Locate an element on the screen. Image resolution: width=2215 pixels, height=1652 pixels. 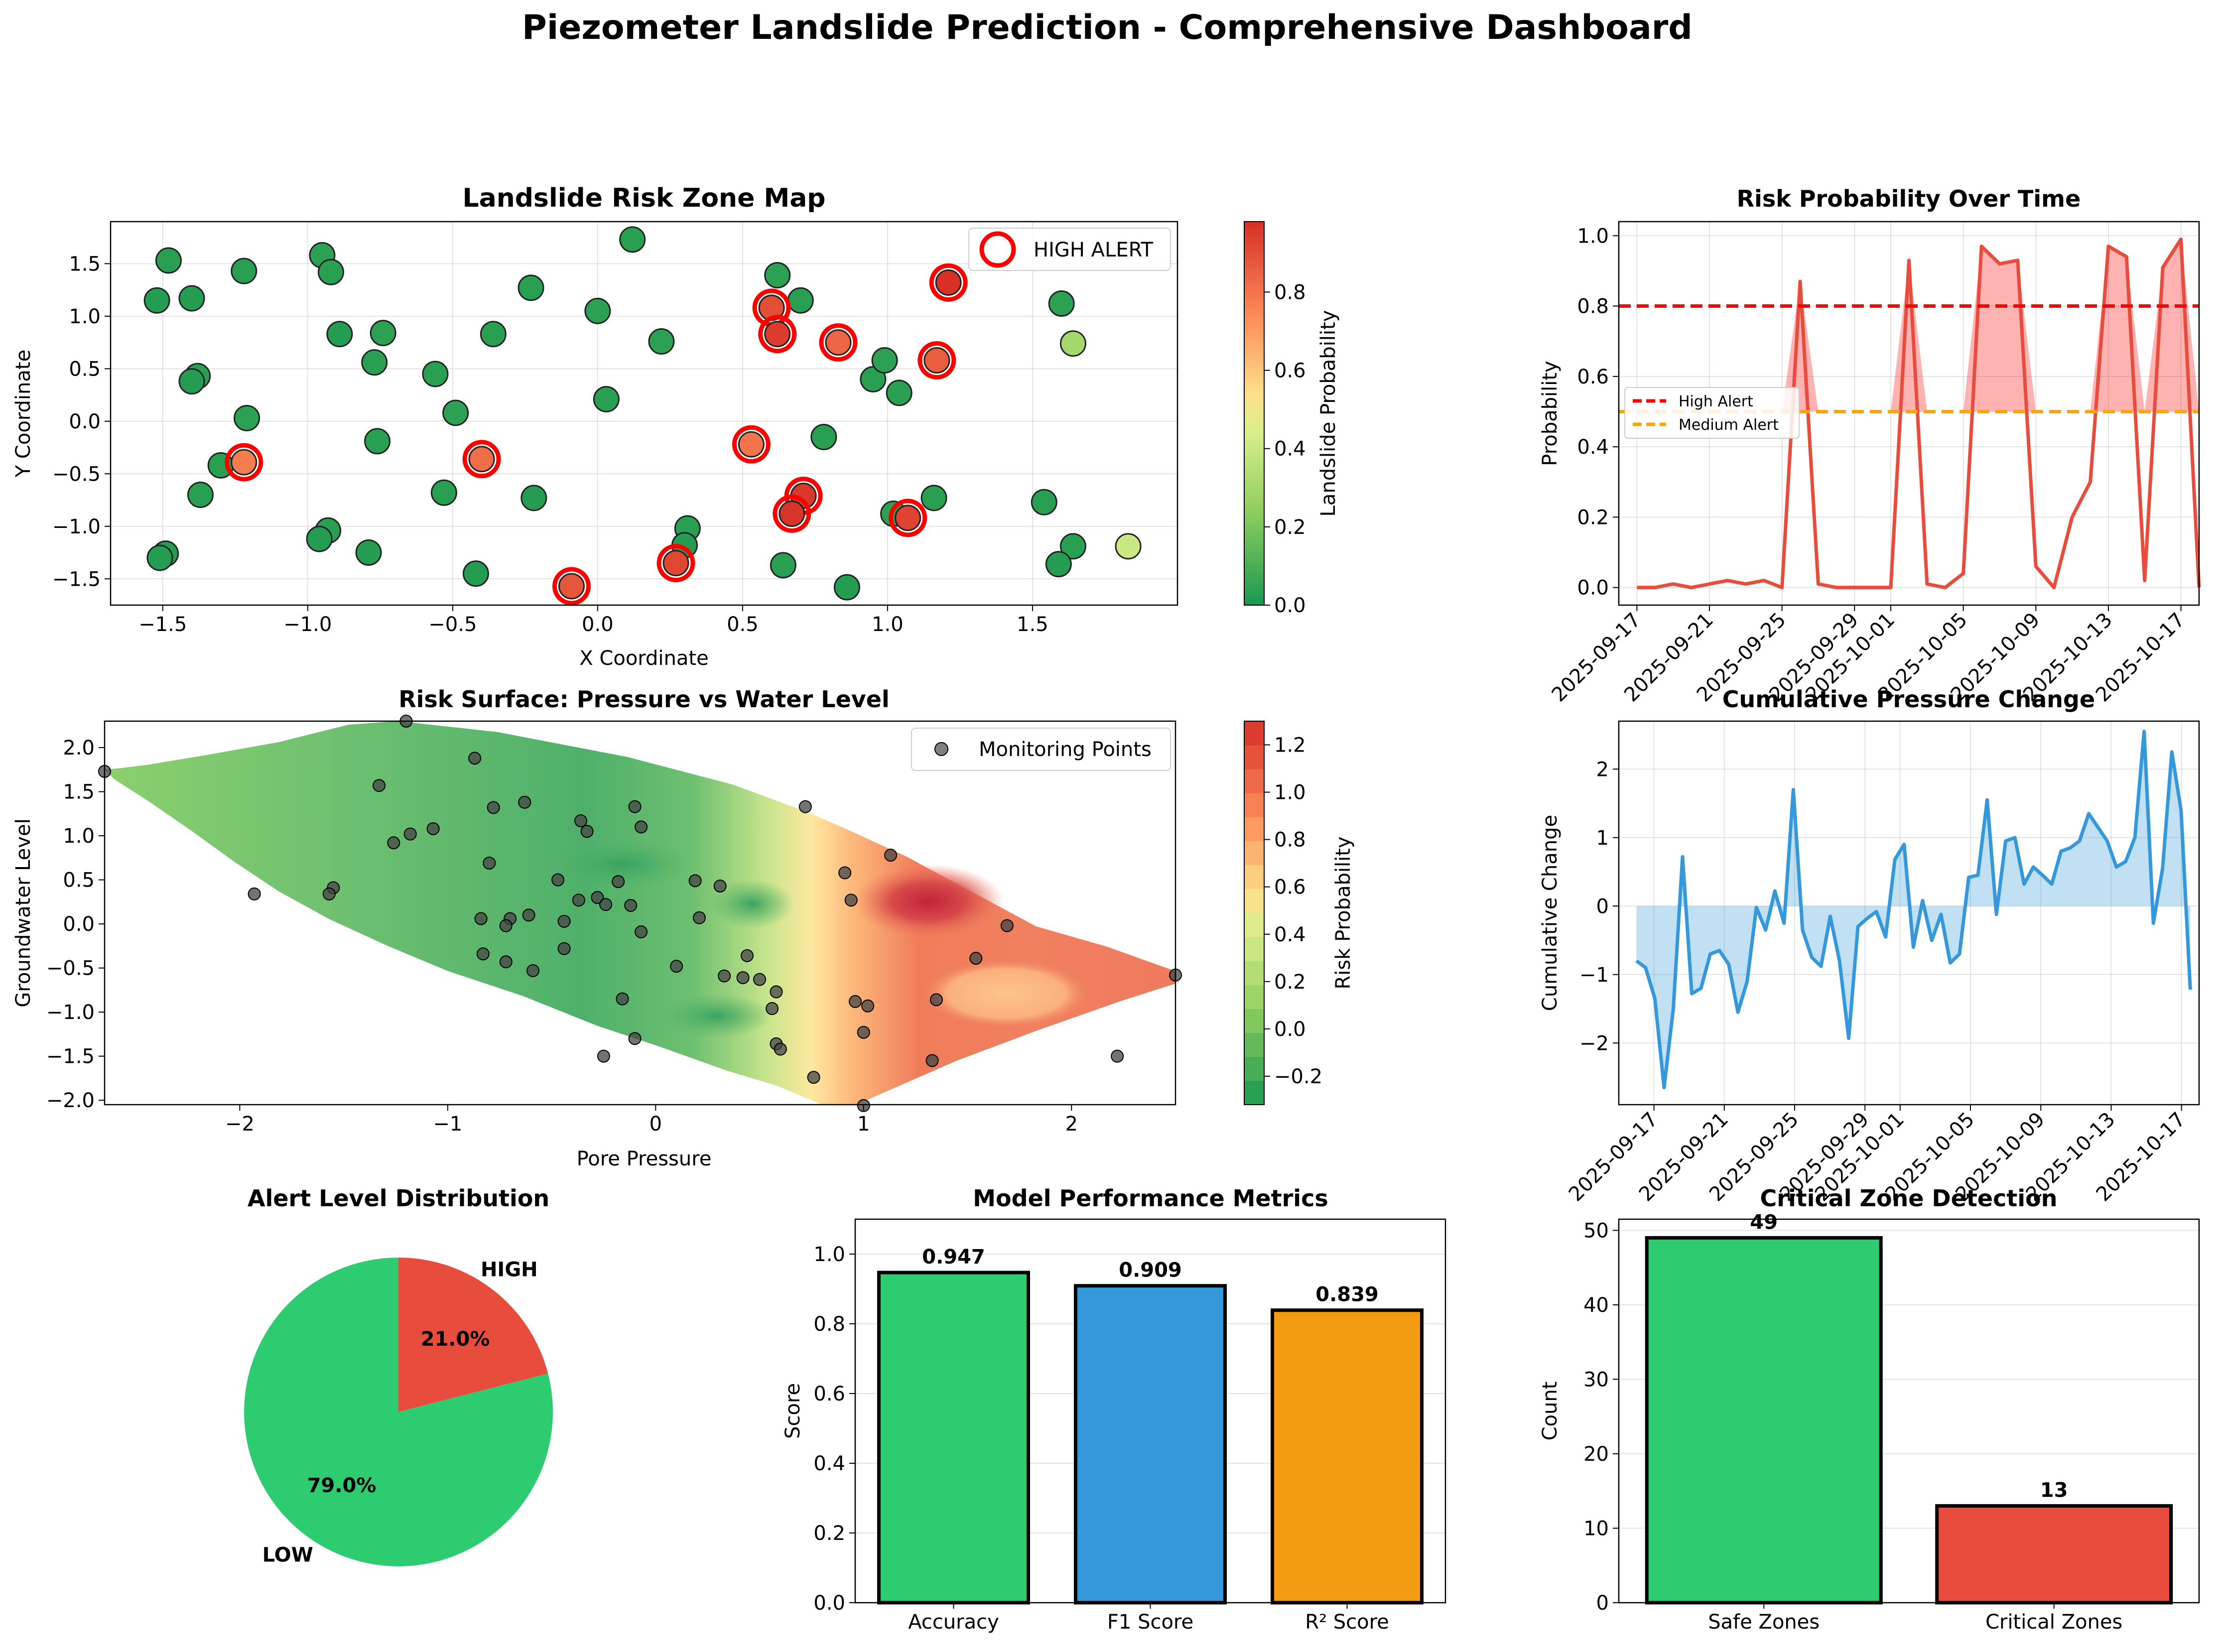
map-y-tick-label: 0.0 is located at coordinates (85, 422).